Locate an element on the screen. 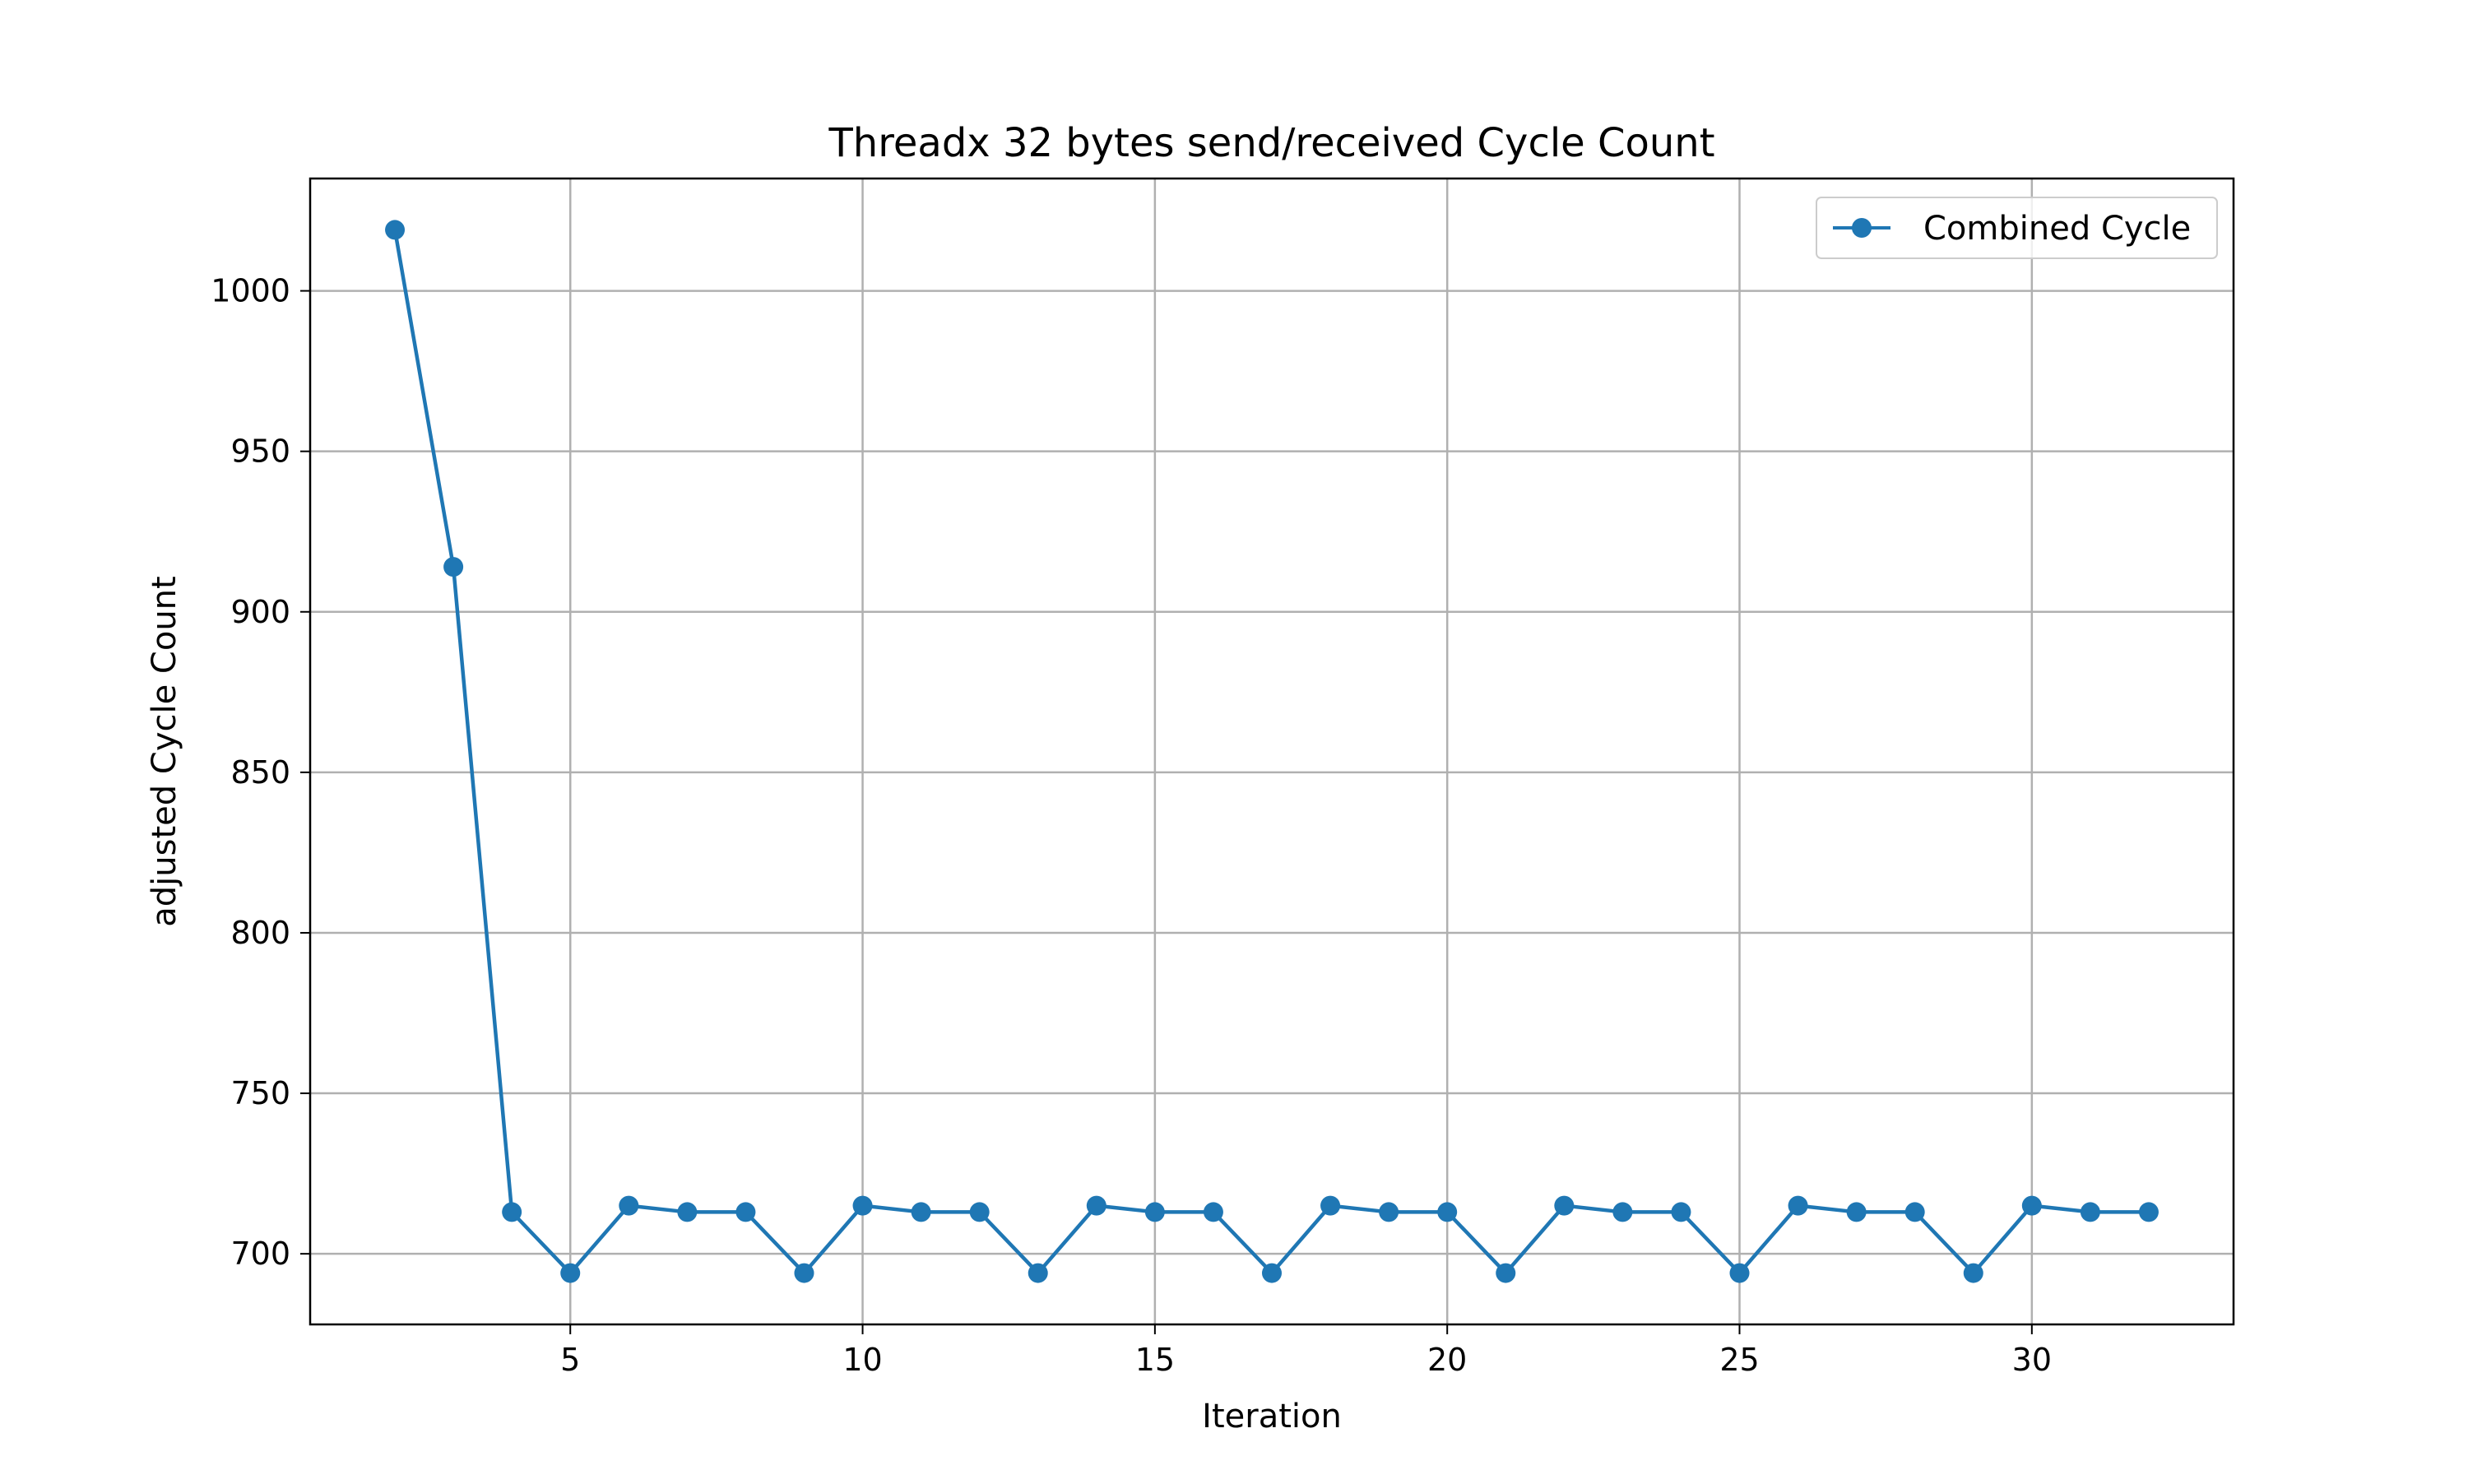  x-axis-label: Iteration is located at coordinates (1272, 1416).